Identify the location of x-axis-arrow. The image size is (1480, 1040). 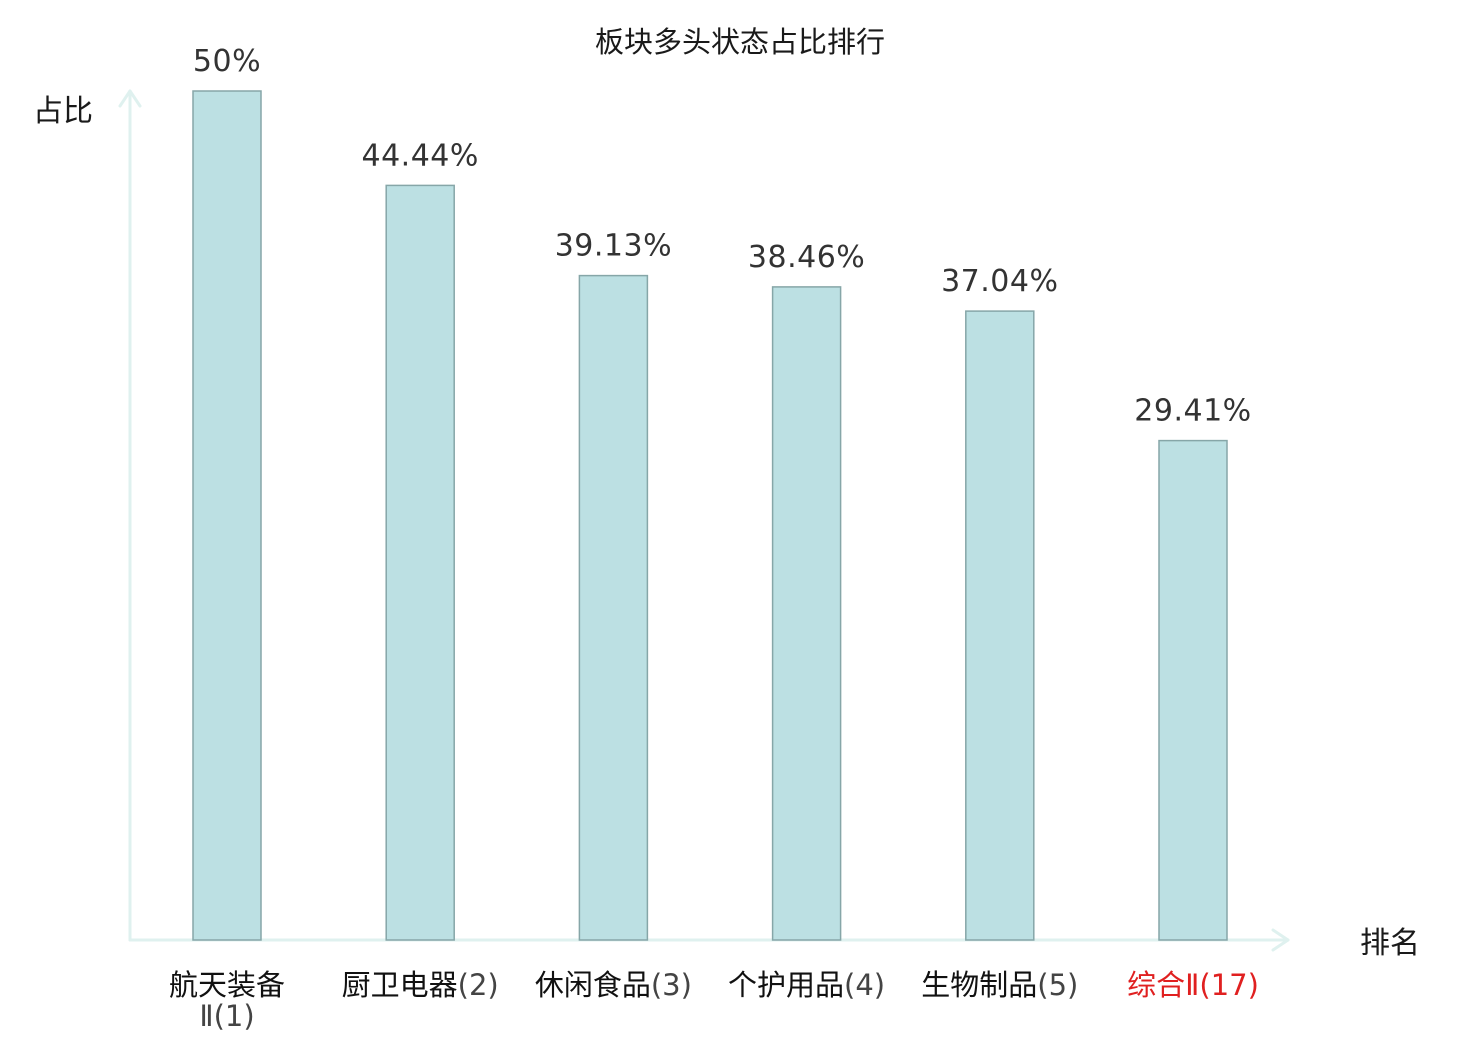
(1280, 940).